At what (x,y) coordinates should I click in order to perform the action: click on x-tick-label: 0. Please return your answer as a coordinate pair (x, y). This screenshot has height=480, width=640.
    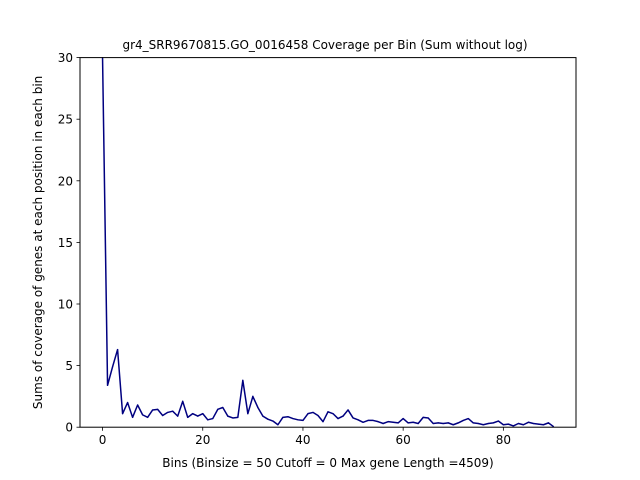
    Looking at the image, I should click on (103, 440).